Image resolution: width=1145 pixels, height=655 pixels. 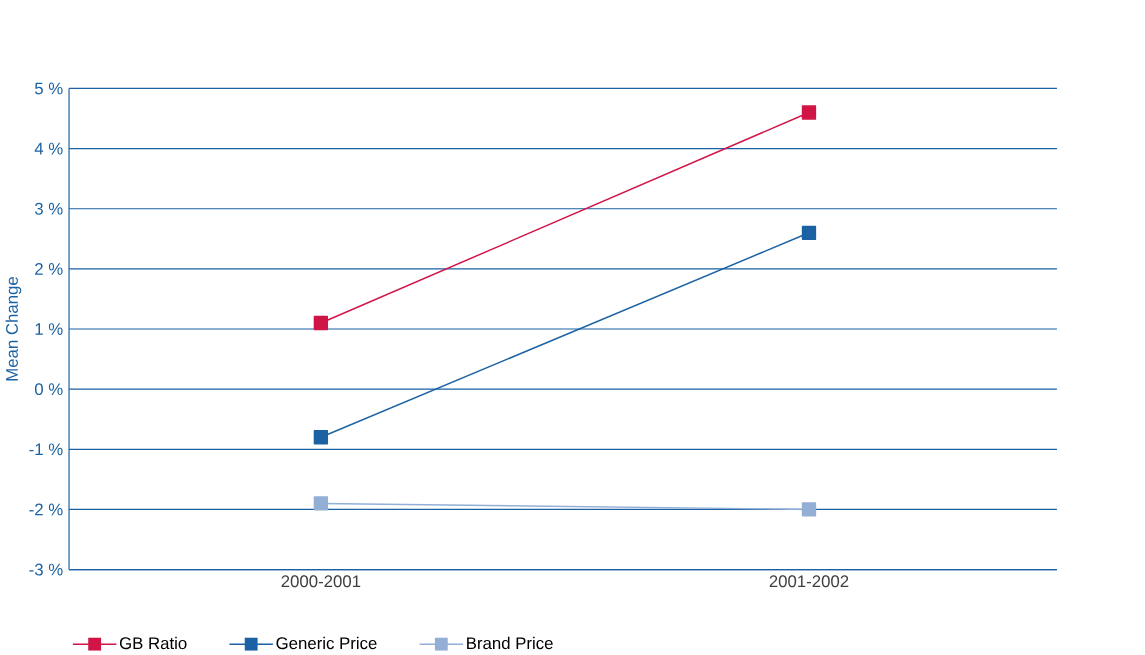 I want to click on x-tick-label: 2000-2001, so click(x=321, y=581).